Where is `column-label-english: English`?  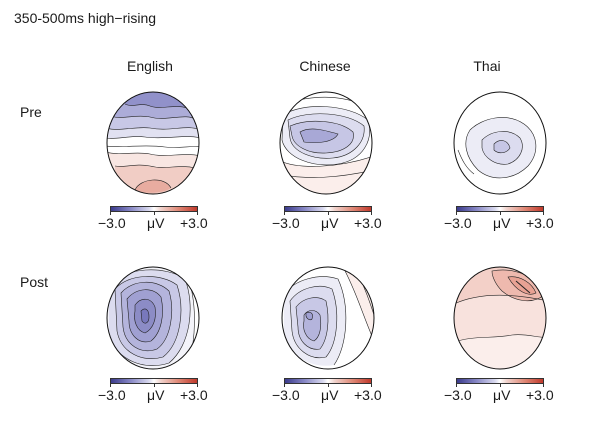
column-label-english: English is located at coordinates (150, 66).